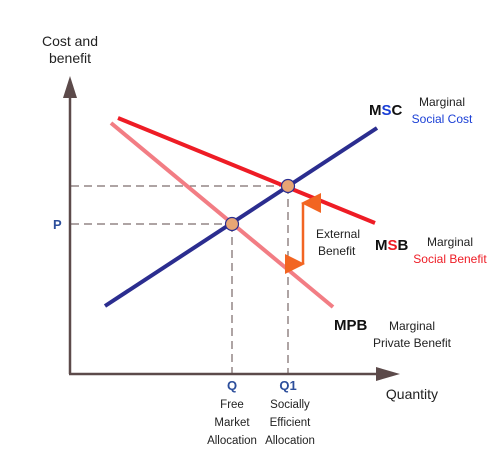 The height and width of the screenshot is (453, 493). I want to click on msc-code: MSC, so click(386, 110).